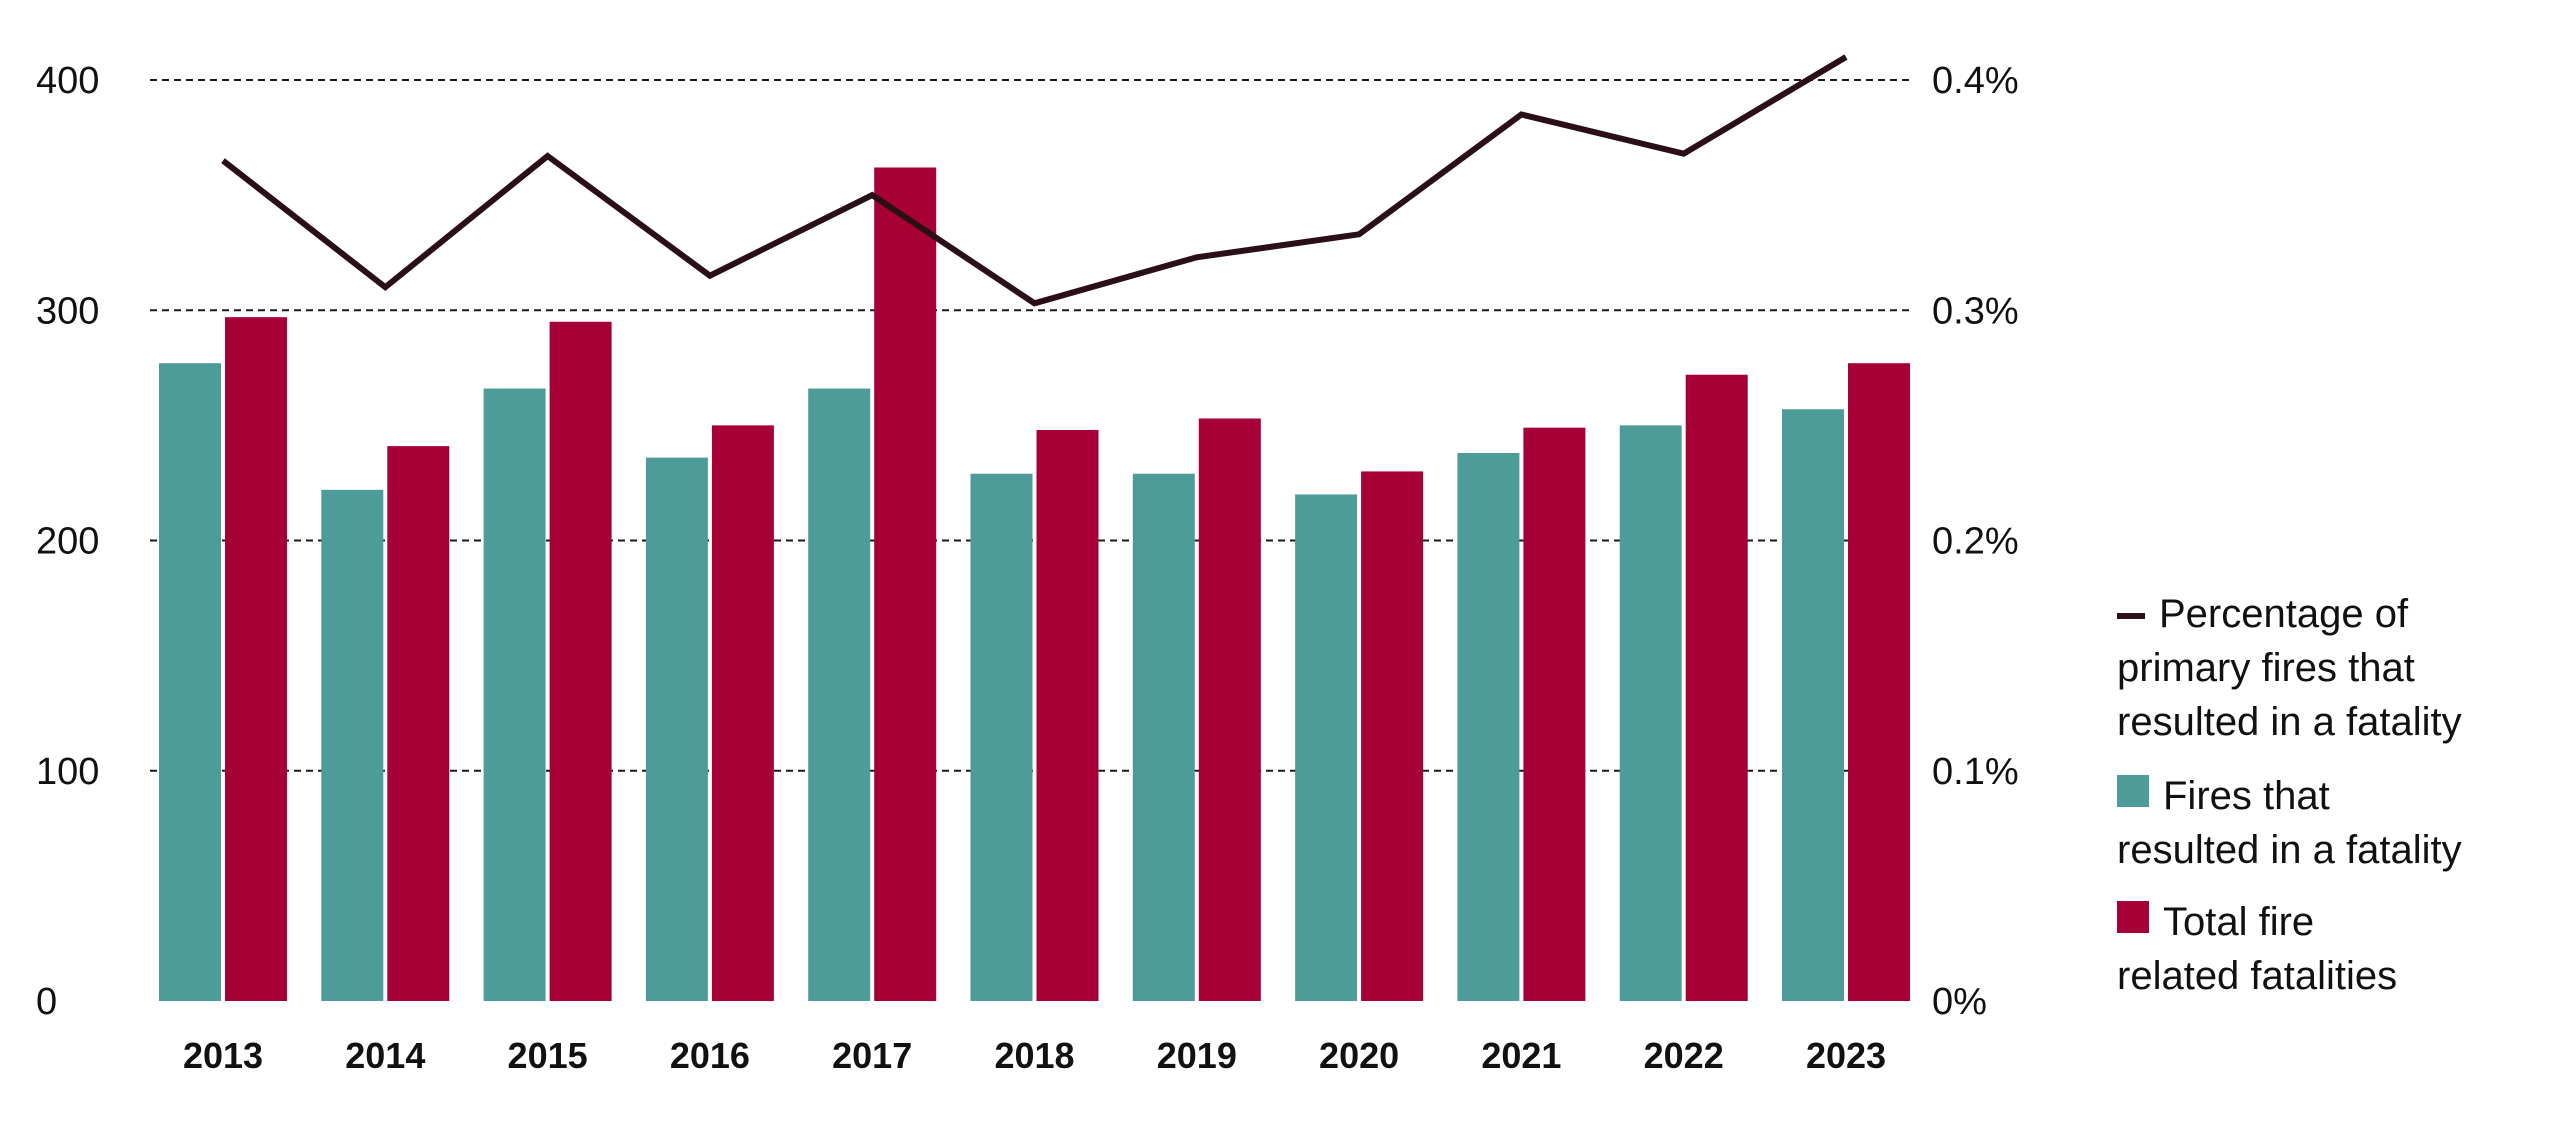  What do you see at coordinates (2284, 614) in the screenshot?
I see `legend-label: Percentage of` at bounding box center [2284, 614].